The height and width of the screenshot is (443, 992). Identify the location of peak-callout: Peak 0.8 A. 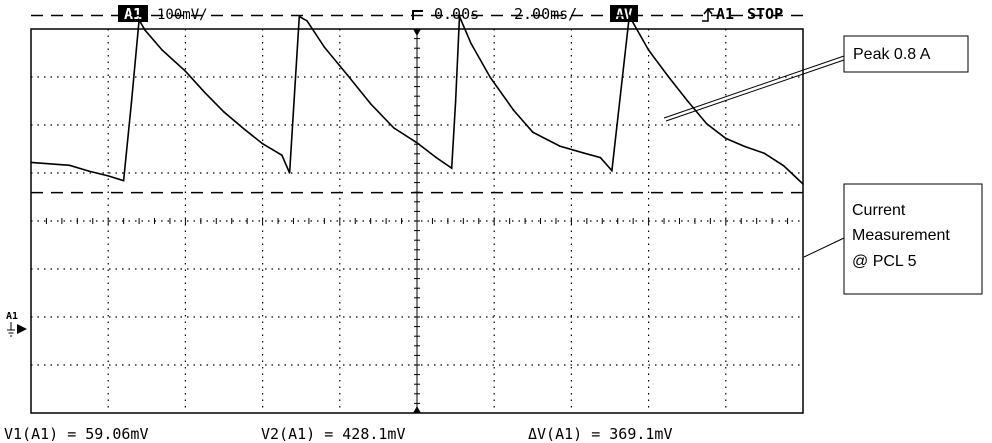
(816, 78).